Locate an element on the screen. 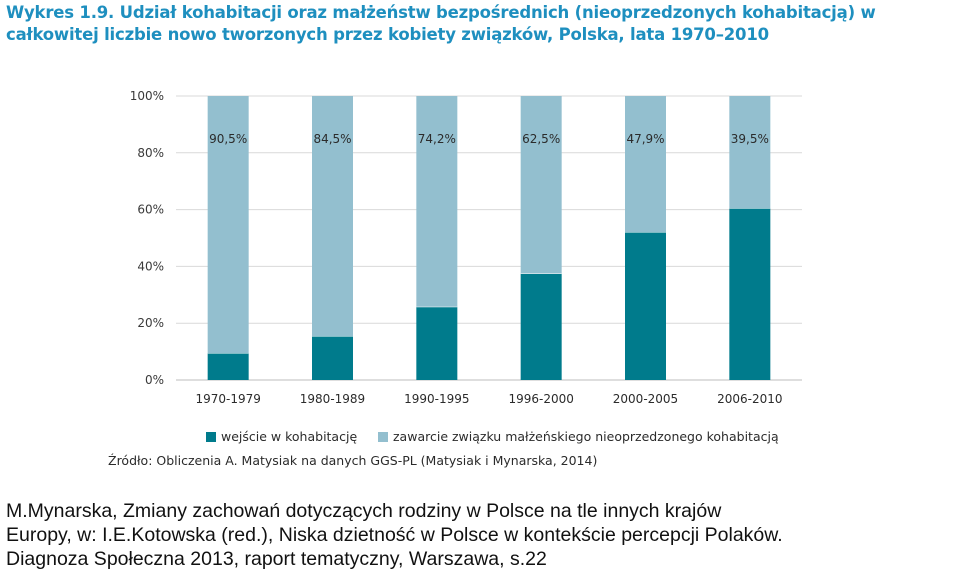 The height and width of the screenshot is (582, 960). legend-swatch-cohabitation is located at coordinates (211, 436).